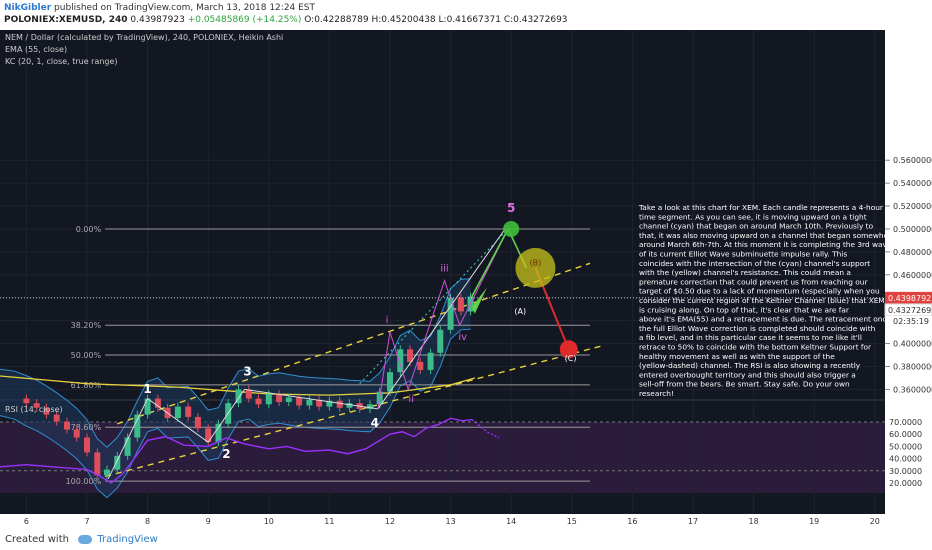  Describe the element at coordinates (912, 229) in the screenshot. I see `price-tick-label: 0.50000000` at that location.